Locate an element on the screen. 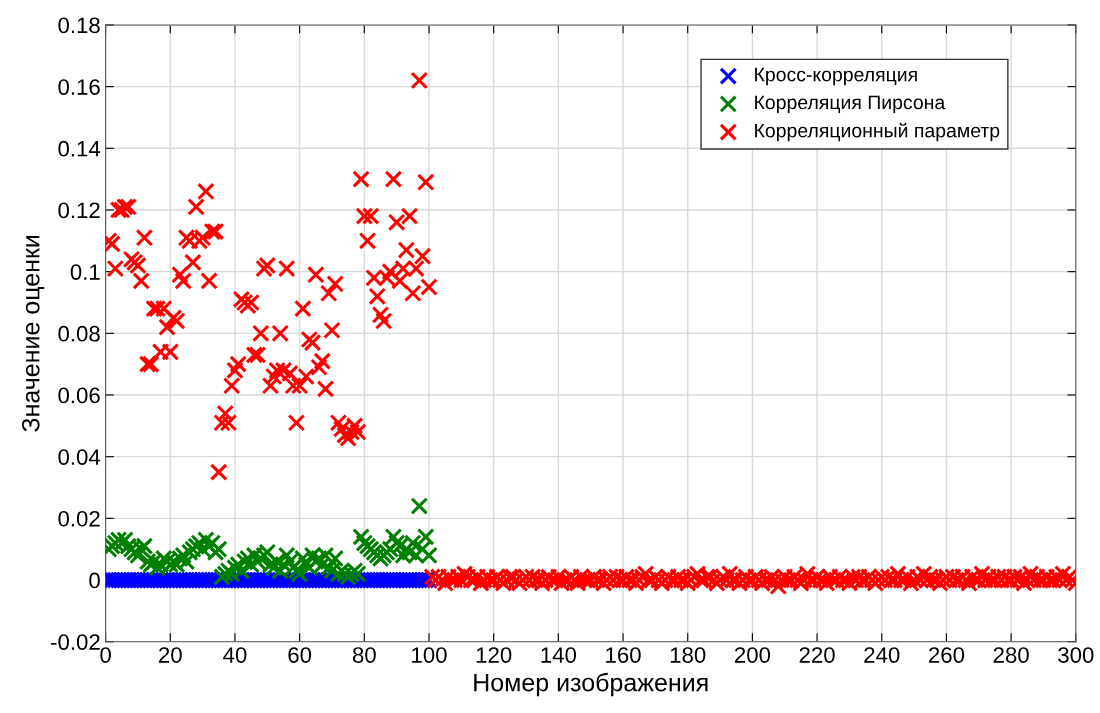 This screenshot has height=713, width=1100. y-tick-label: -0.02 is located at coordinates (75, 642).